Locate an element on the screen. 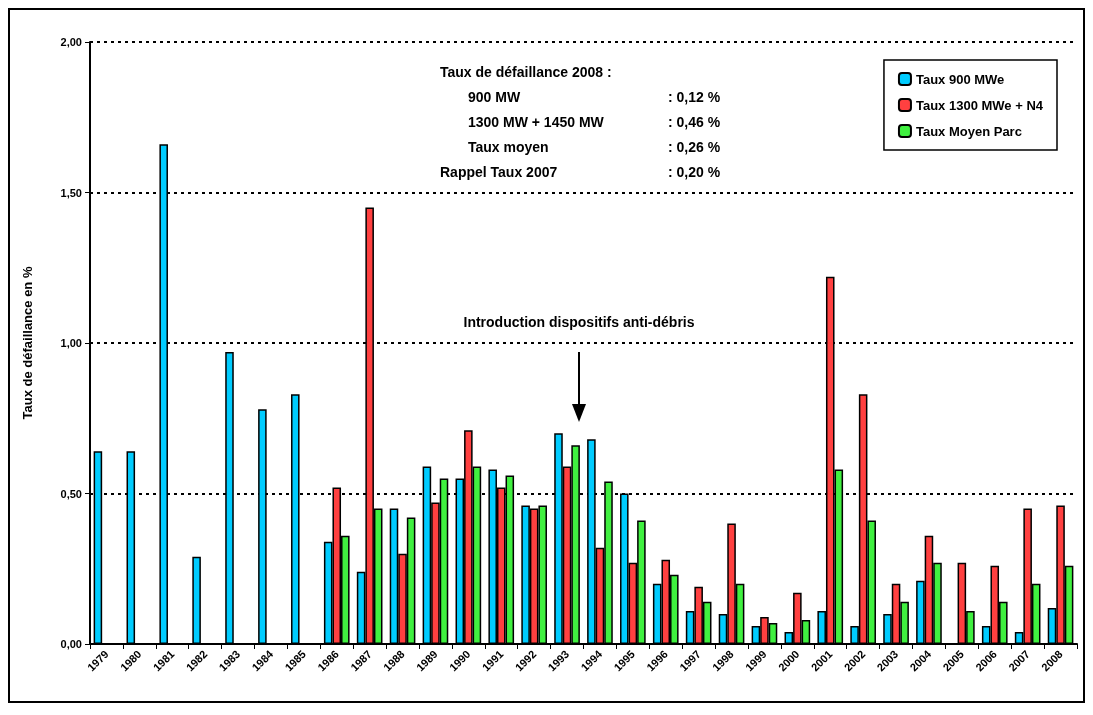 The image size is (1093, 715). text: 1300 MW + 1450 MW : 0,46 % is located at coordinates (594, 122).